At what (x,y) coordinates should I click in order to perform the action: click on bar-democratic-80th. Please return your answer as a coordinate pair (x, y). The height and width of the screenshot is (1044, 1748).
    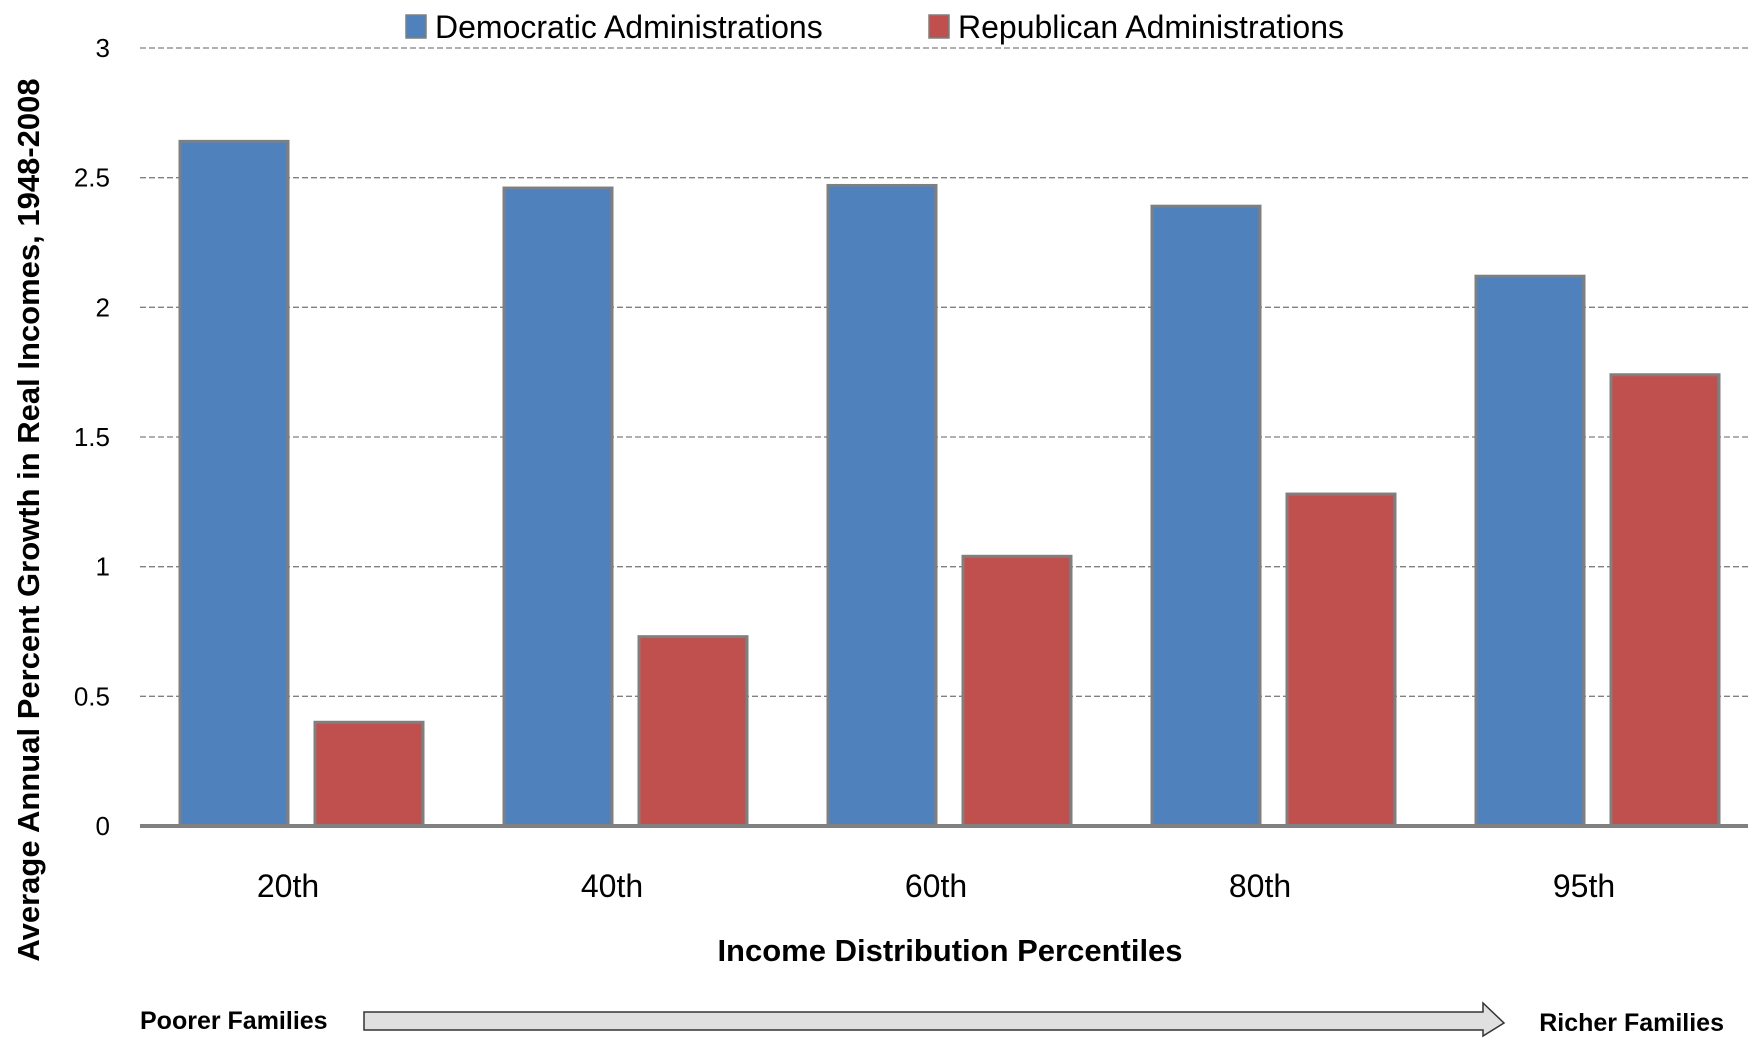
    Looking at the image, I should click on (1206, 516).